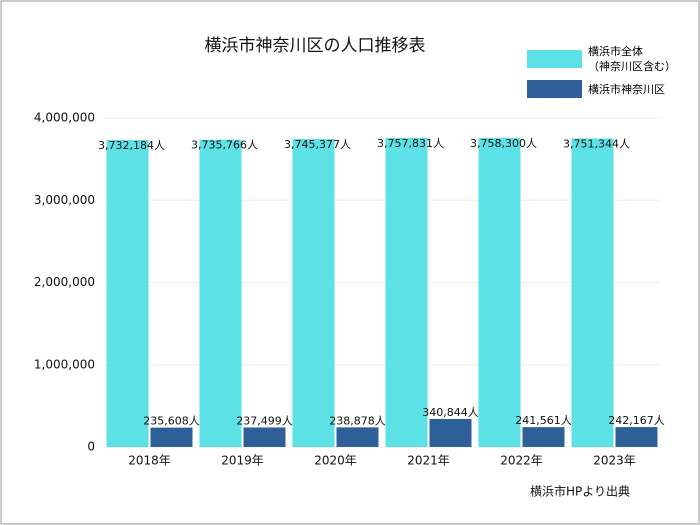 This screenshot has width=700, height=525. Describe the element at coordinates (632, 59) in the screenshot. I see `legend-label: 横浜市全体 （神奈川区含む）` at that location.